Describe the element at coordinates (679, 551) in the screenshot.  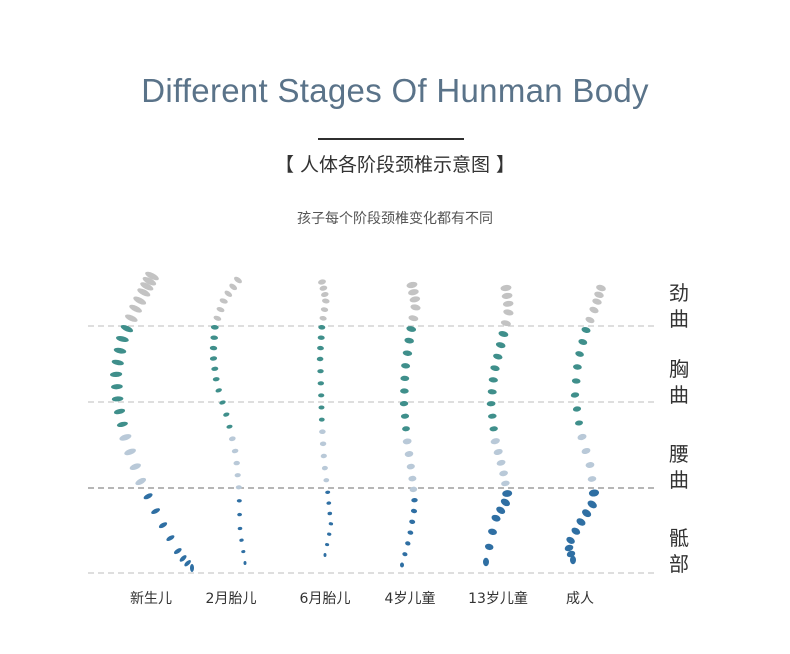
I see `region-label-sacral: 骶部` at that location.